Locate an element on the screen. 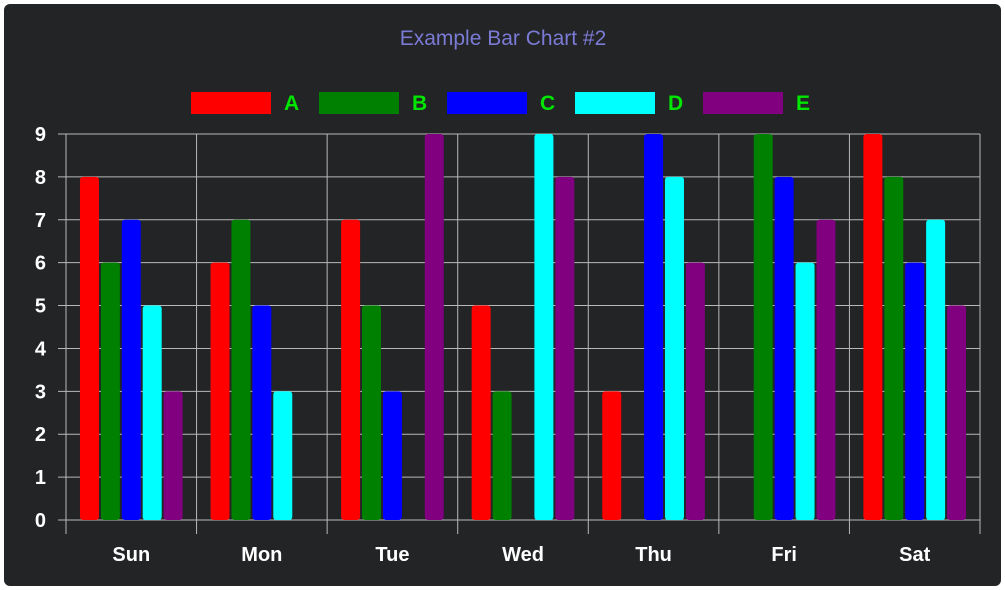  x-tick-label: Mon is located at coordinates (261, 555).